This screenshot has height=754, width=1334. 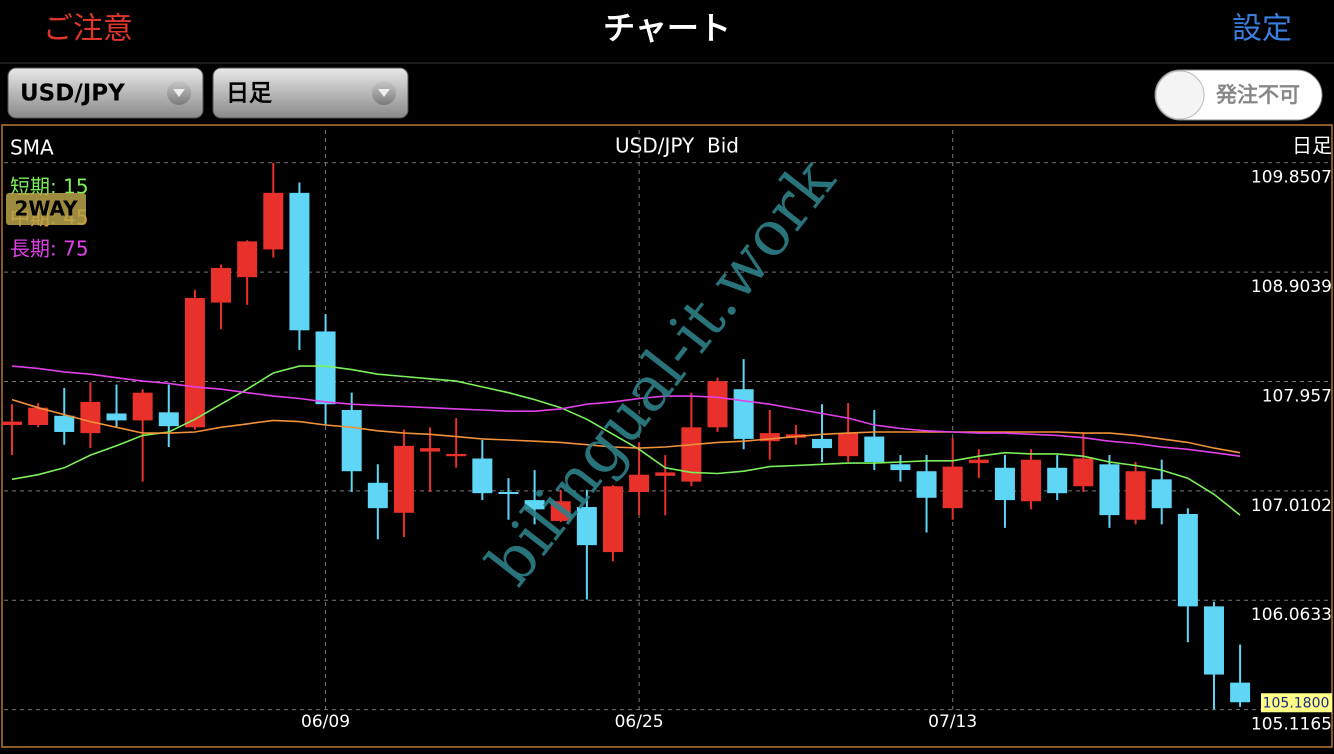 What do you see at coordinates (32, 148) in the screenshot?
I see `indicator-label: SMA` at bounding box center [32, 148].